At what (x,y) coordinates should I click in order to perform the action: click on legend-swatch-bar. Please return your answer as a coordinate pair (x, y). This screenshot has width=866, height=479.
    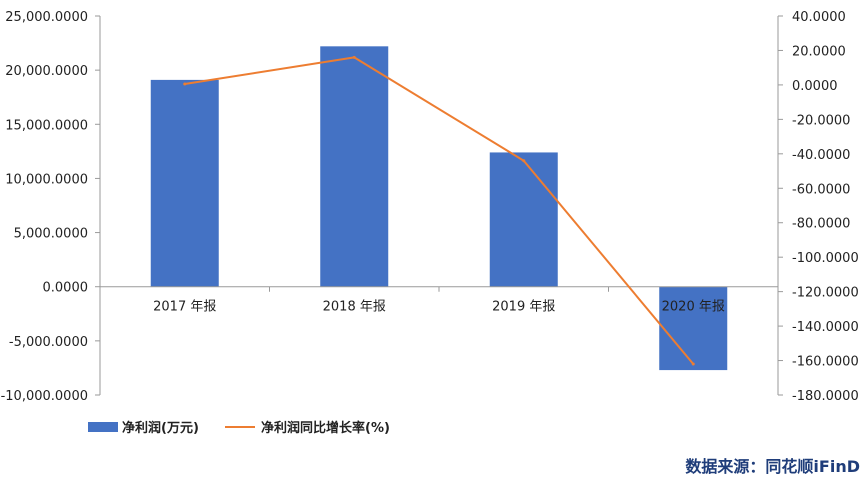
    Looking at the image, I should click on (103, 427).